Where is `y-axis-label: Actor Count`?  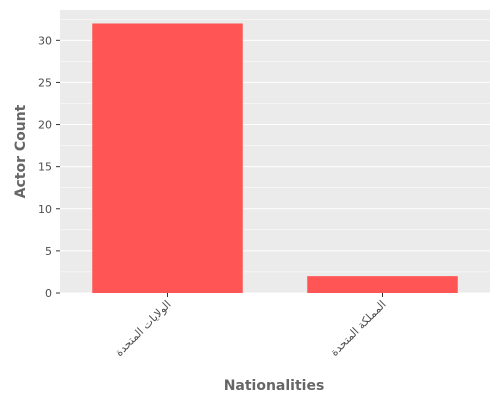
y-axis-label: Actor Count is located at coordinates (21, 151).